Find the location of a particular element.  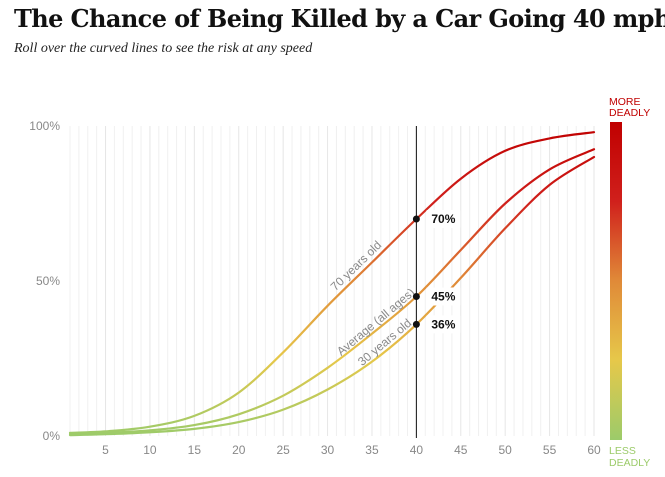

x-tick-label: 45 is located at coordinates (461, 450).